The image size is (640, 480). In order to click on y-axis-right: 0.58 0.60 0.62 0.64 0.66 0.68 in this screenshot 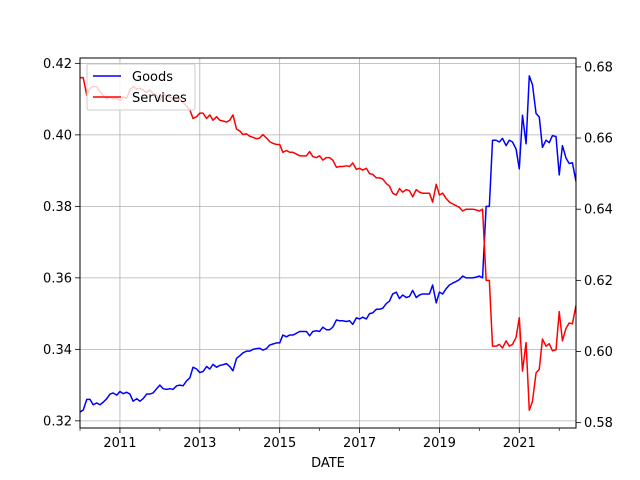, I will do `click(594, 245)`.